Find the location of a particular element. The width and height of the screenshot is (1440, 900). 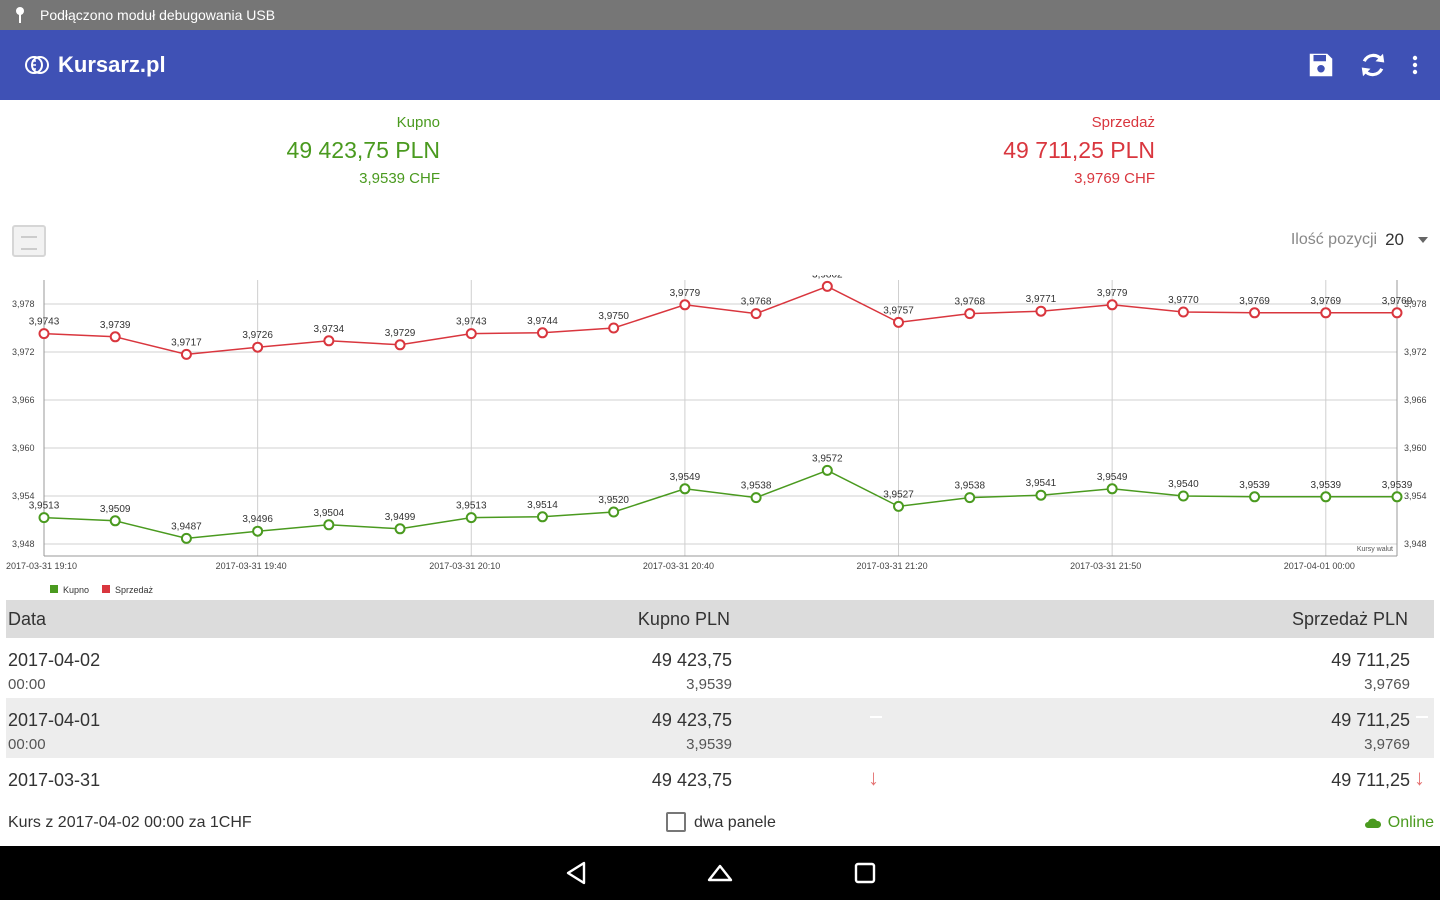

online-status: Online is located at coordinates (1399, 823).